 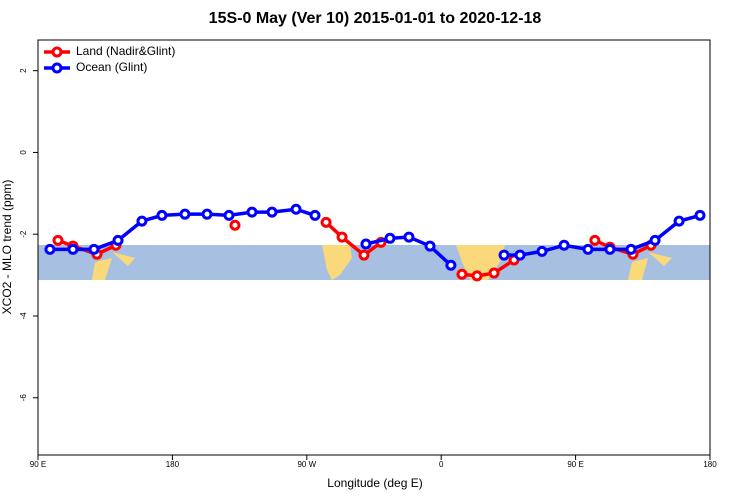 I want to click on y-tick-label: 0, so click(x=23, y=152).